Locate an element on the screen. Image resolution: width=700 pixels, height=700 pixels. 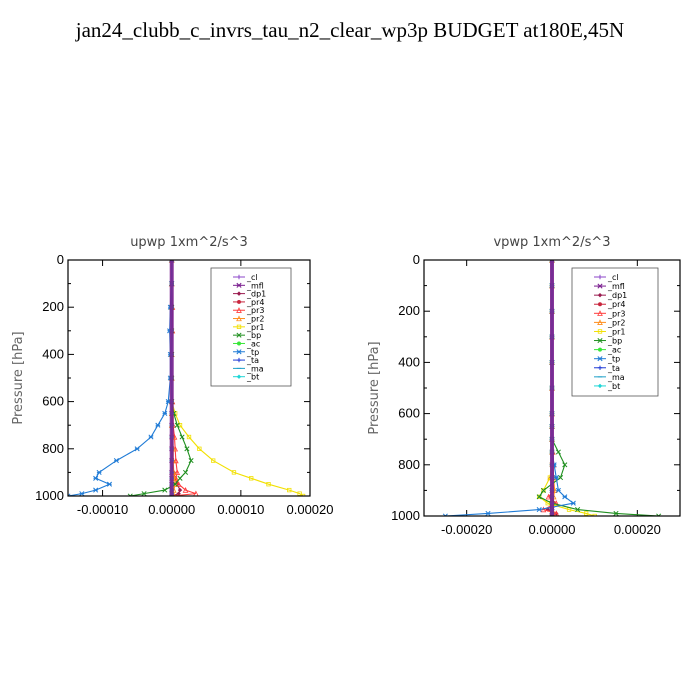
legend-item: _cl is located at coordinates (245, 277).